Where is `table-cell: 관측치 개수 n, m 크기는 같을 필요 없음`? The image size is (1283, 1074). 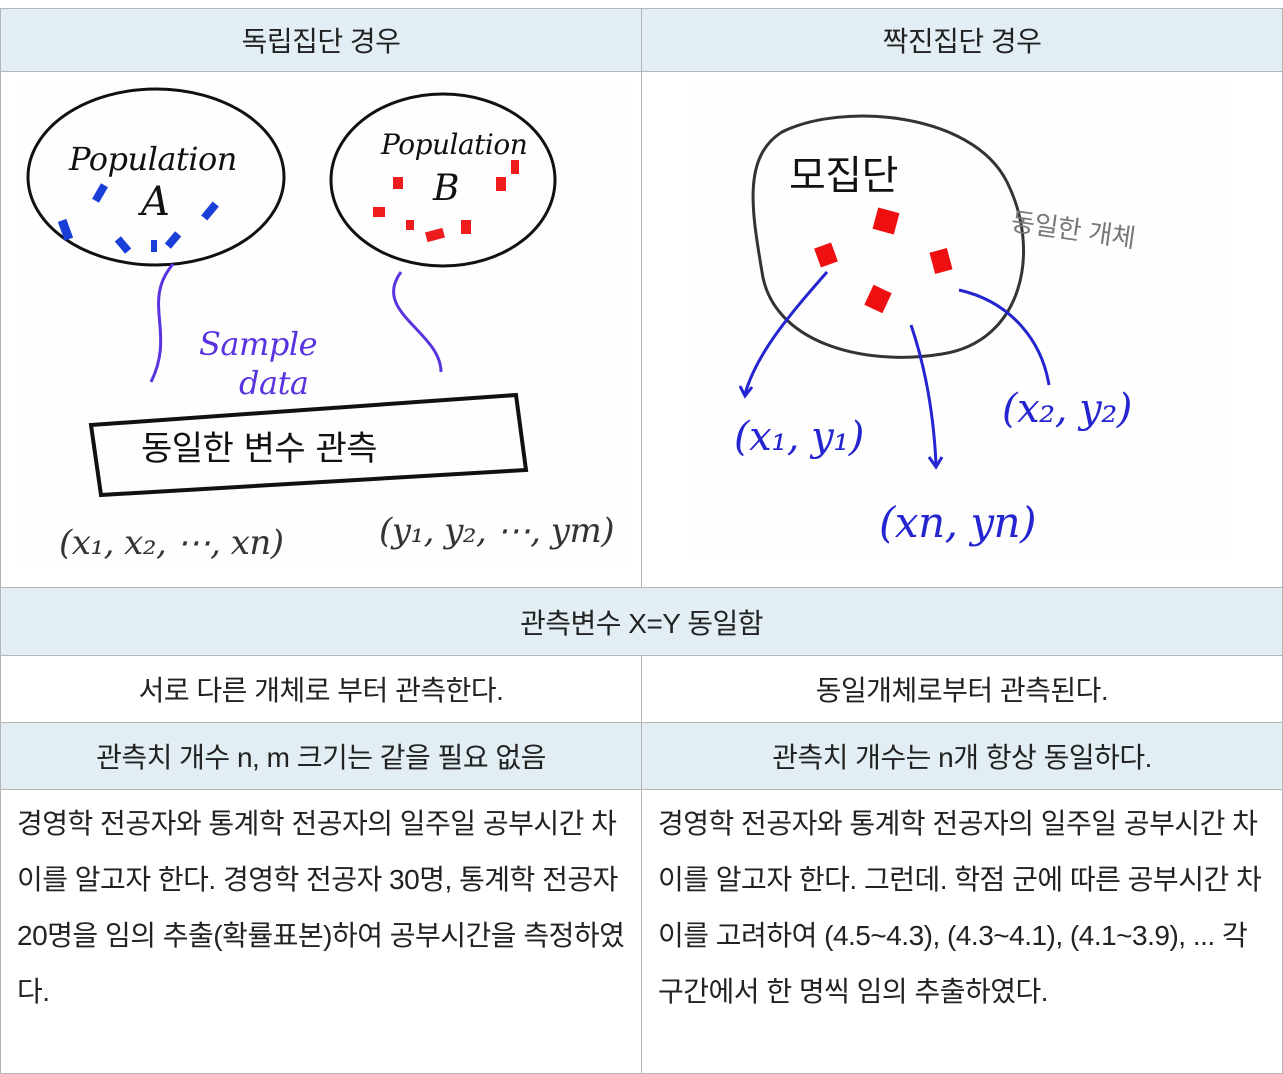 table-cell: 관측치 개수 n, m 크기는 같을 필요 없음 is located at coordinates (321, 756).